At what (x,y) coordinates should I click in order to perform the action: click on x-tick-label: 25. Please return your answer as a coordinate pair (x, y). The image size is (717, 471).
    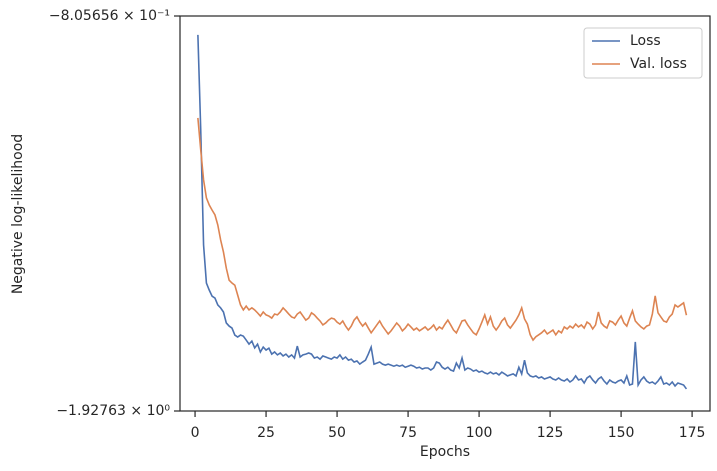
    Looking at the image, I should click on (266, 433).